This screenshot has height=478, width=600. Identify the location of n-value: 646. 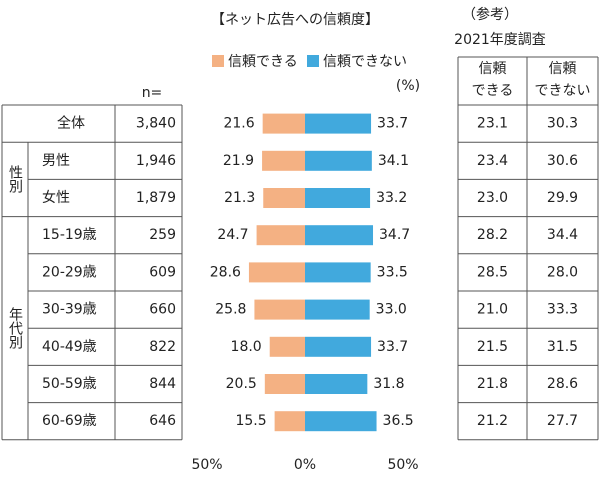
(162, 421).